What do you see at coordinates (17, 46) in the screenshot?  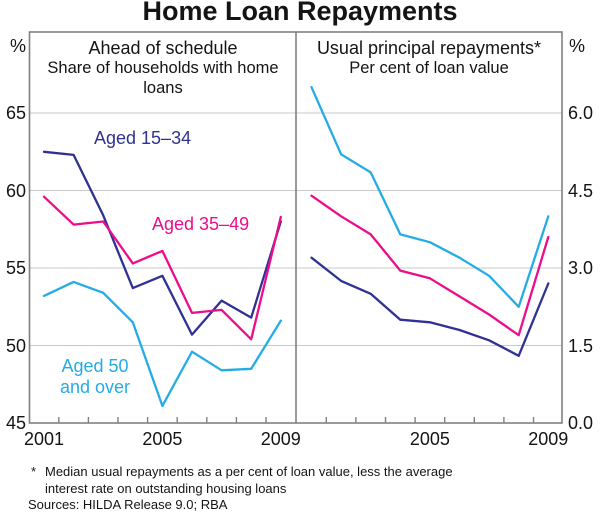 I see `left-axis-unit: %` at bounding box center [17, 46].